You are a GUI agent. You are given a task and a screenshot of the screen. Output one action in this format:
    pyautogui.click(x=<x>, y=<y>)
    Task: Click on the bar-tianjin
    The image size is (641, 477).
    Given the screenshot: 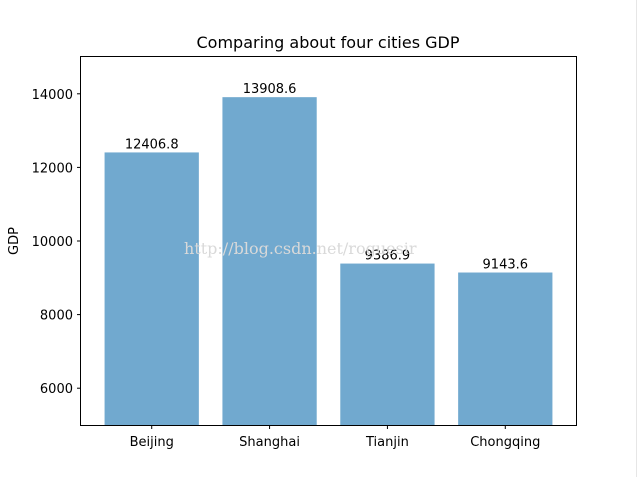 What is the action you would take?
    pyautogui.click(x=387, y=344)
    